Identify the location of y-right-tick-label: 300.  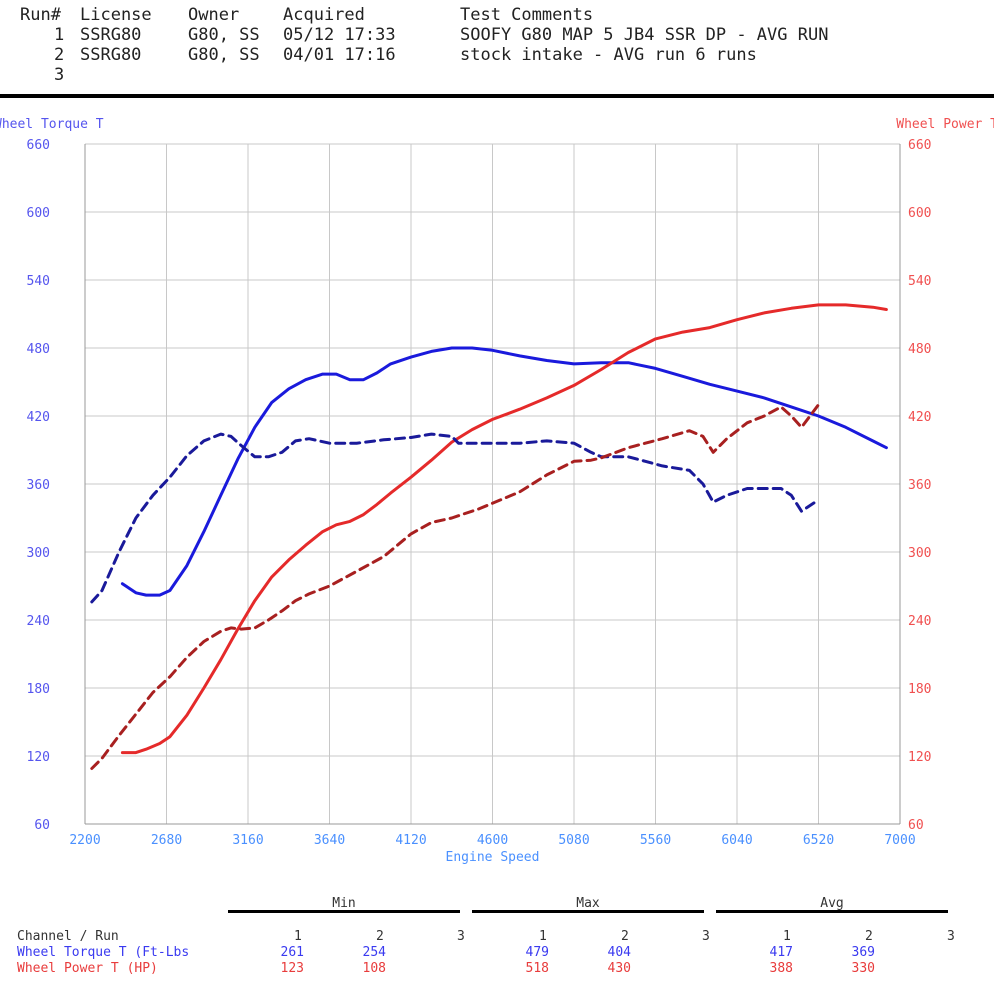
(919, 553).